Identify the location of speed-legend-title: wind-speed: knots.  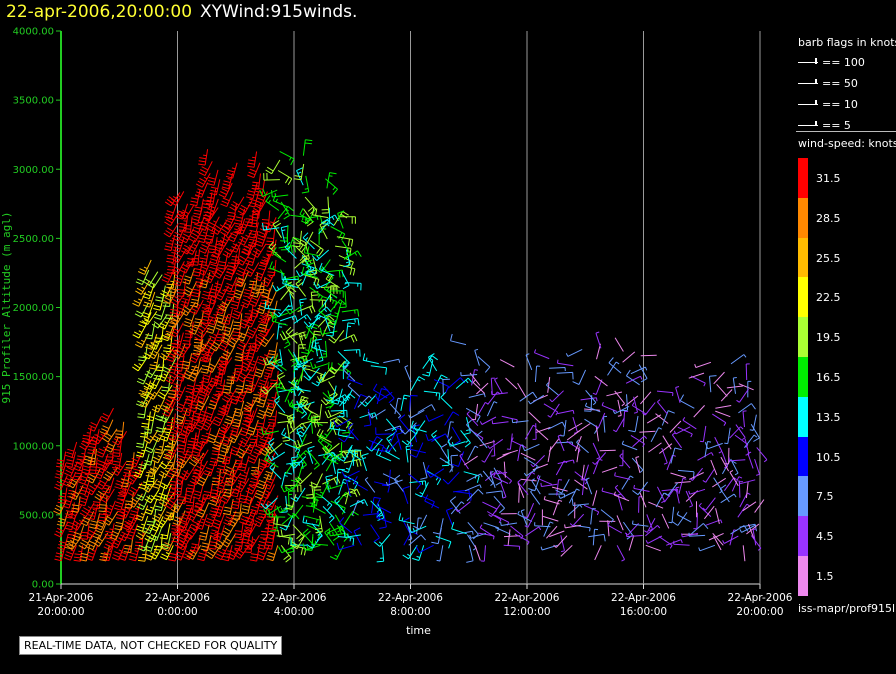
(847, 143).